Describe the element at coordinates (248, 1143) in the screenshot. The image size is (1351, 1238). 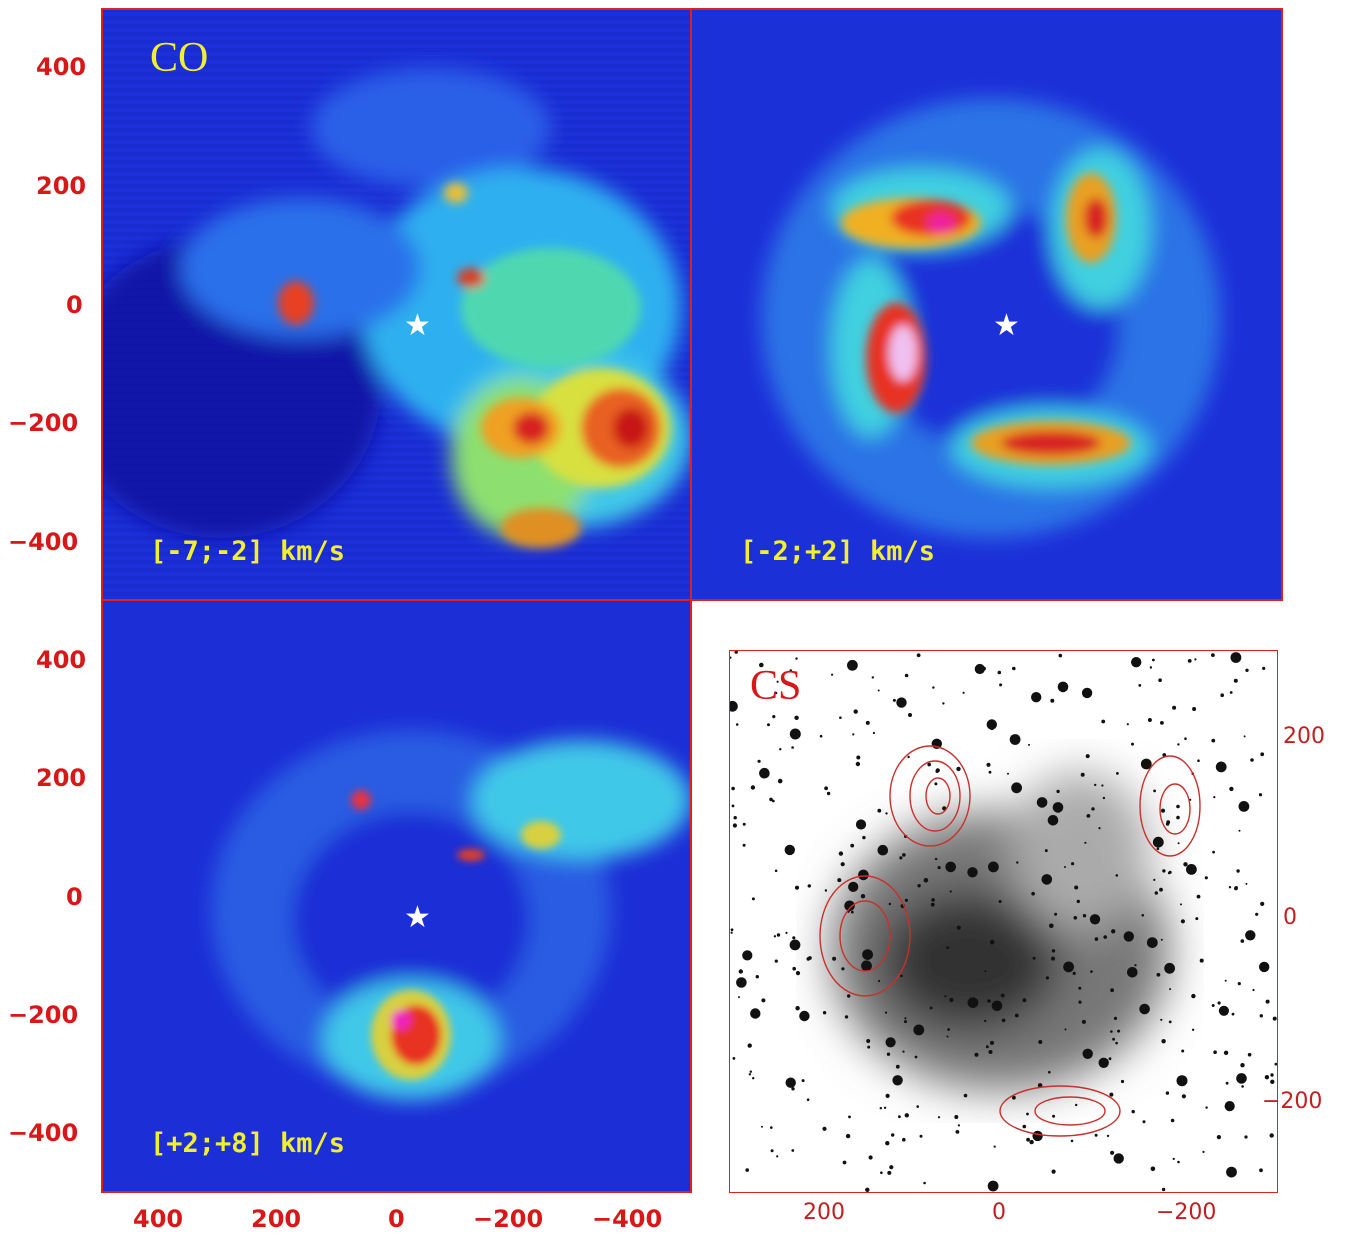
I see `velocity-label-bottom-left: [+2;+8] km/s` at that location.